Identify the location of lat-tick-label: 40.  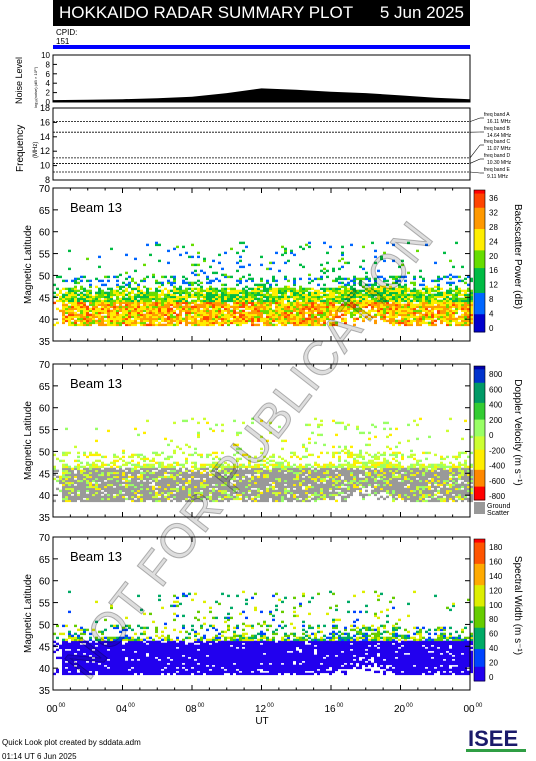
(45, 320).